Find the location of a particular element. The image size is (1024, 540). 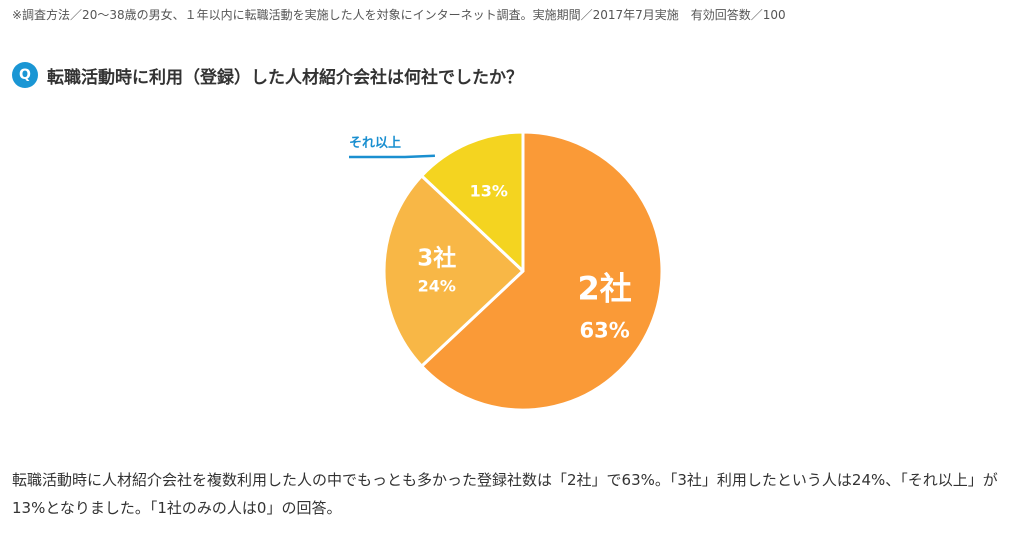

slice-value-2: 24% is located at coordinates (437, 286).